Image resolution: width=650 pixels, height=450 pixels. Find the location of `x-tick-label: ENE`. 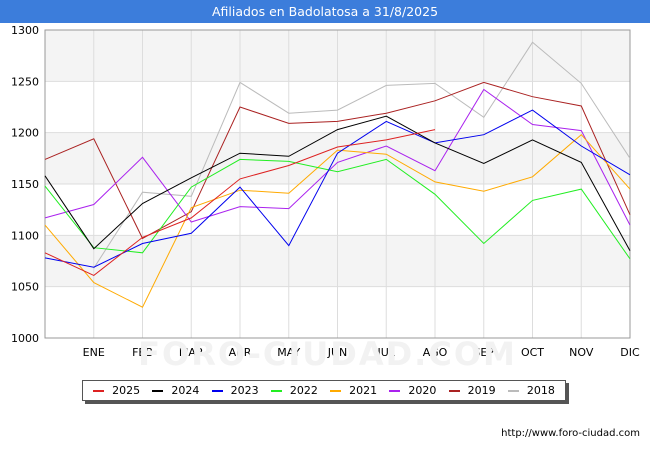

x-tick-label: ENE is located at coordinates (94, 352).